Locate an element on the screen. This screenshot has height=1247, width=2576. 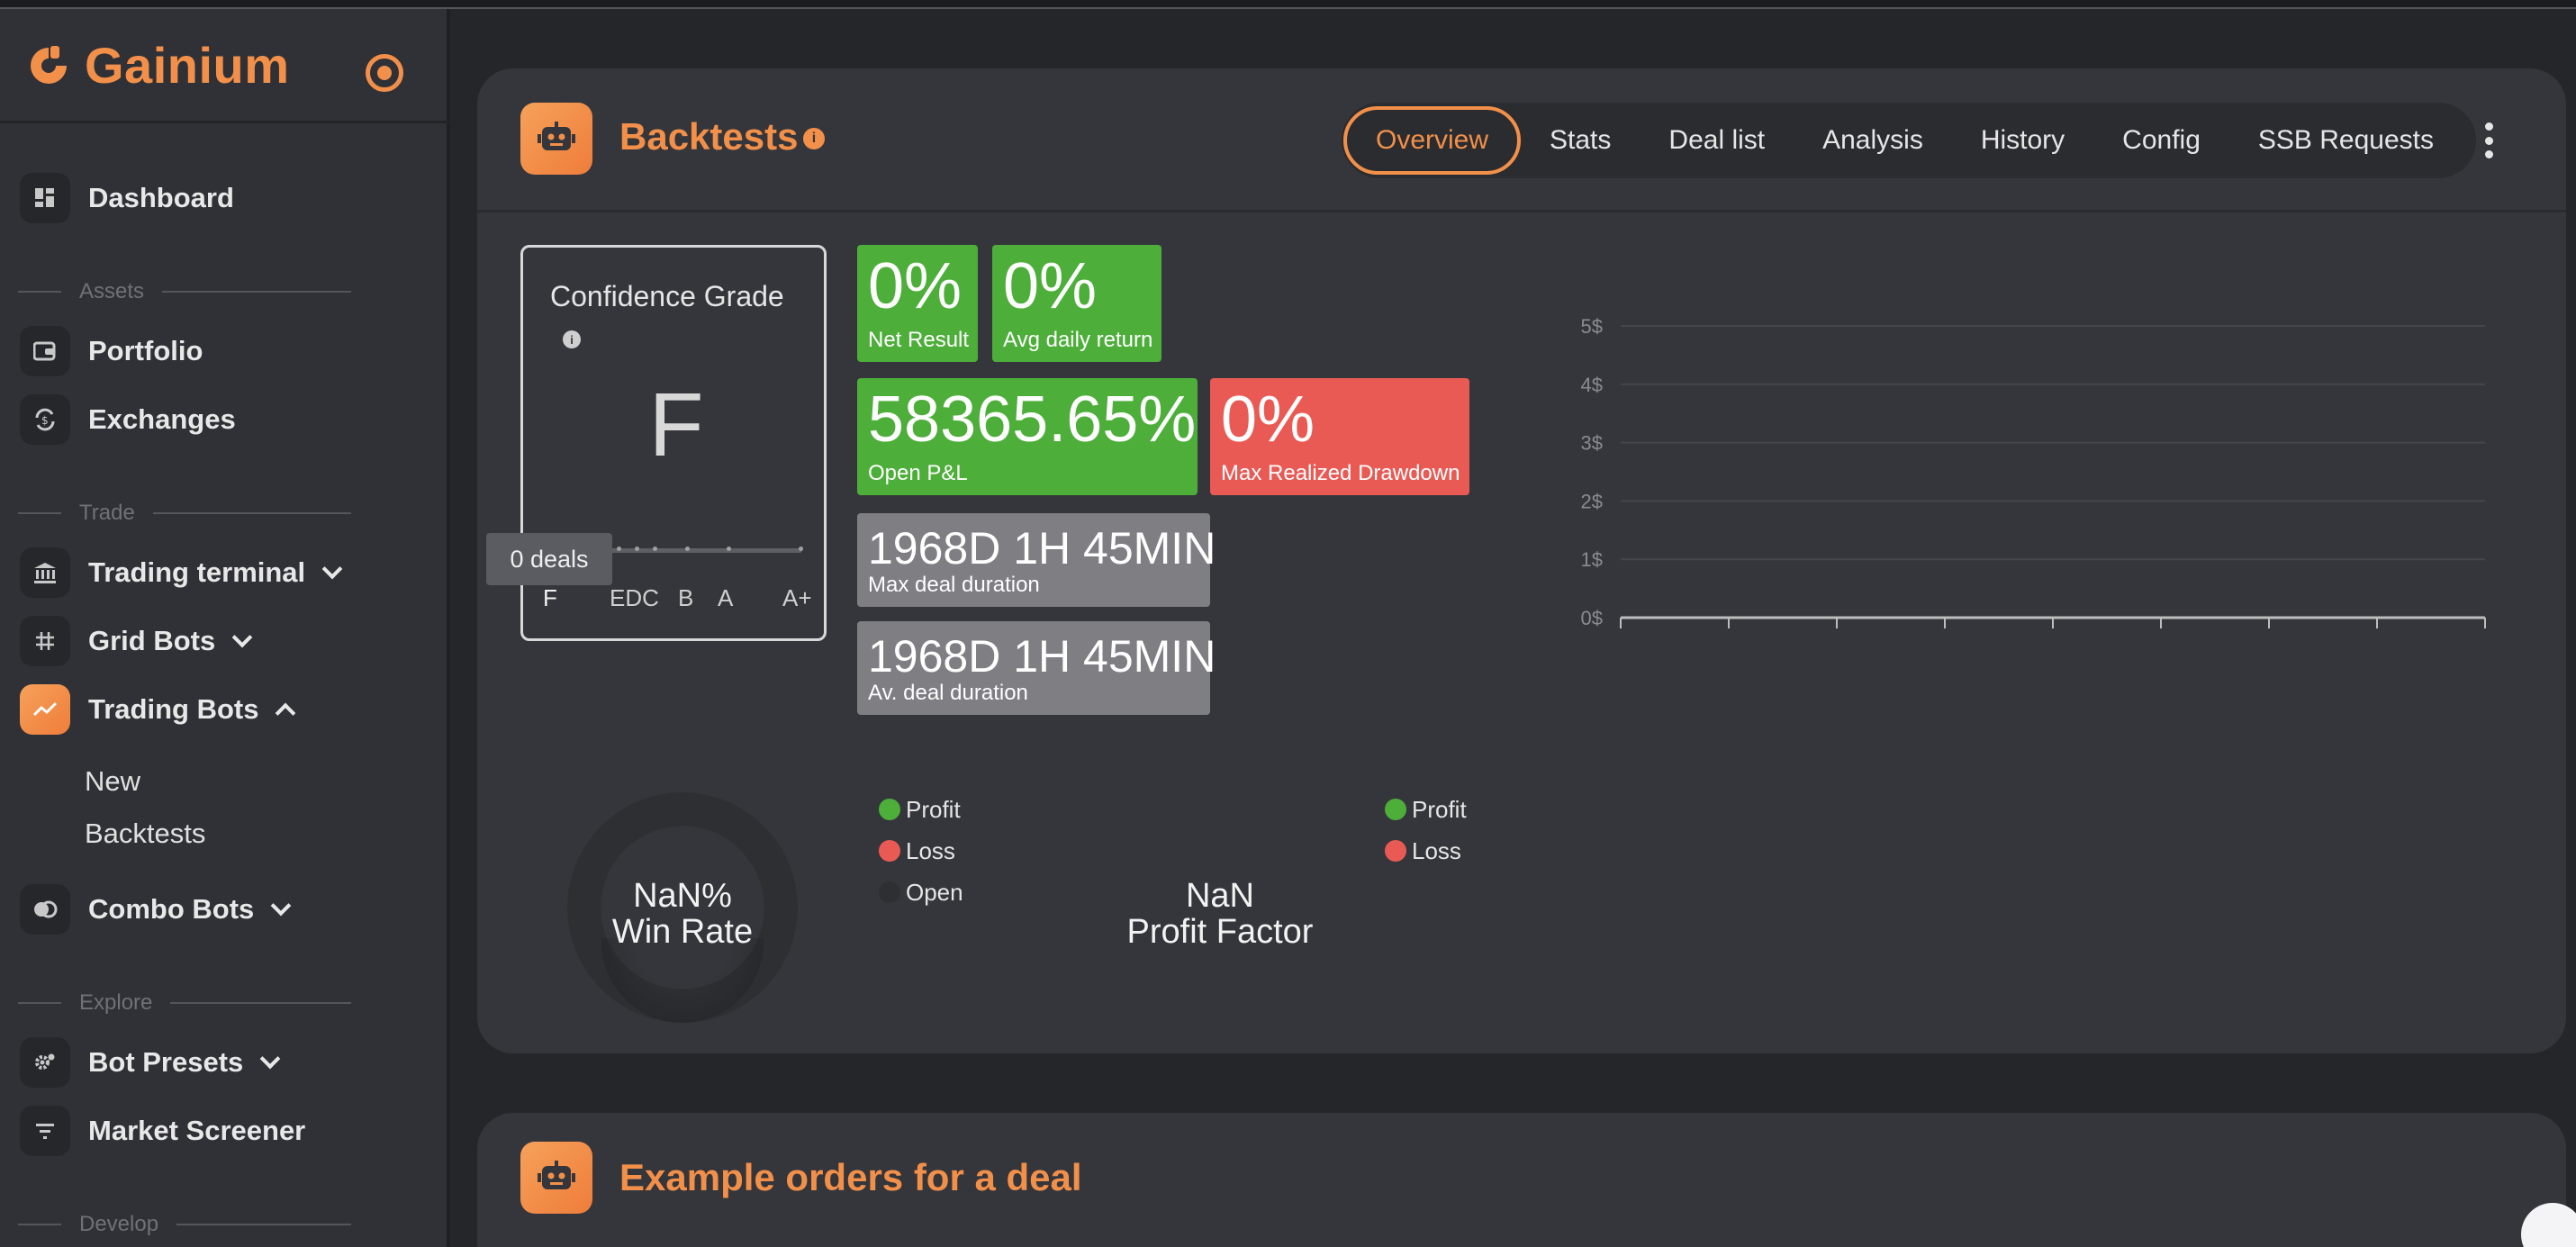
net-result-label: Net Result is located at coordinates (919, 340).